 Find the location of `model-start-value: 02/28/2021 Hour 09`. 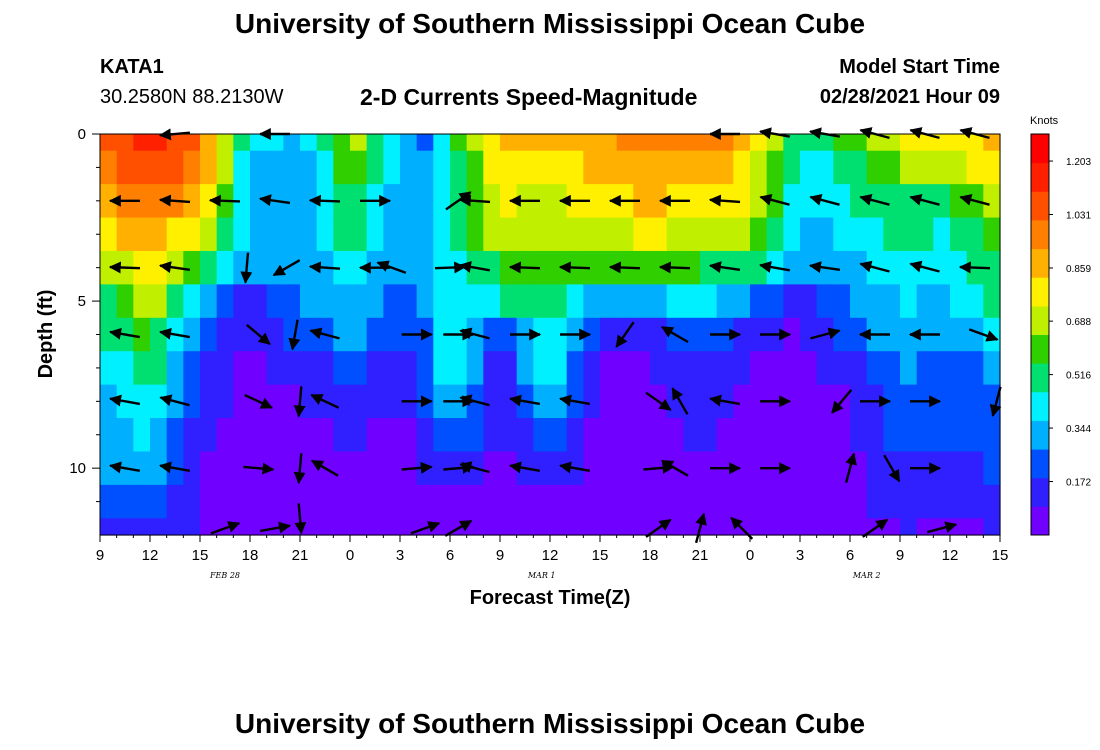

model-start-value: 02/28/2021 Hour 09 is located at coordinates (909, 97).